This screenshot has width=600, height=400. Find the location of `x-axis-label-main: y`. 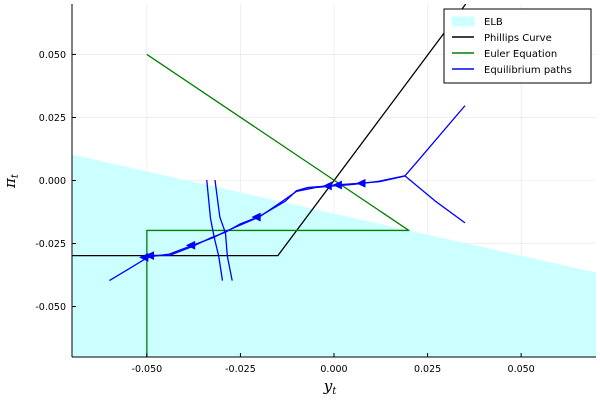

x-axis-label-main: y is located at coordinates (328, 386).